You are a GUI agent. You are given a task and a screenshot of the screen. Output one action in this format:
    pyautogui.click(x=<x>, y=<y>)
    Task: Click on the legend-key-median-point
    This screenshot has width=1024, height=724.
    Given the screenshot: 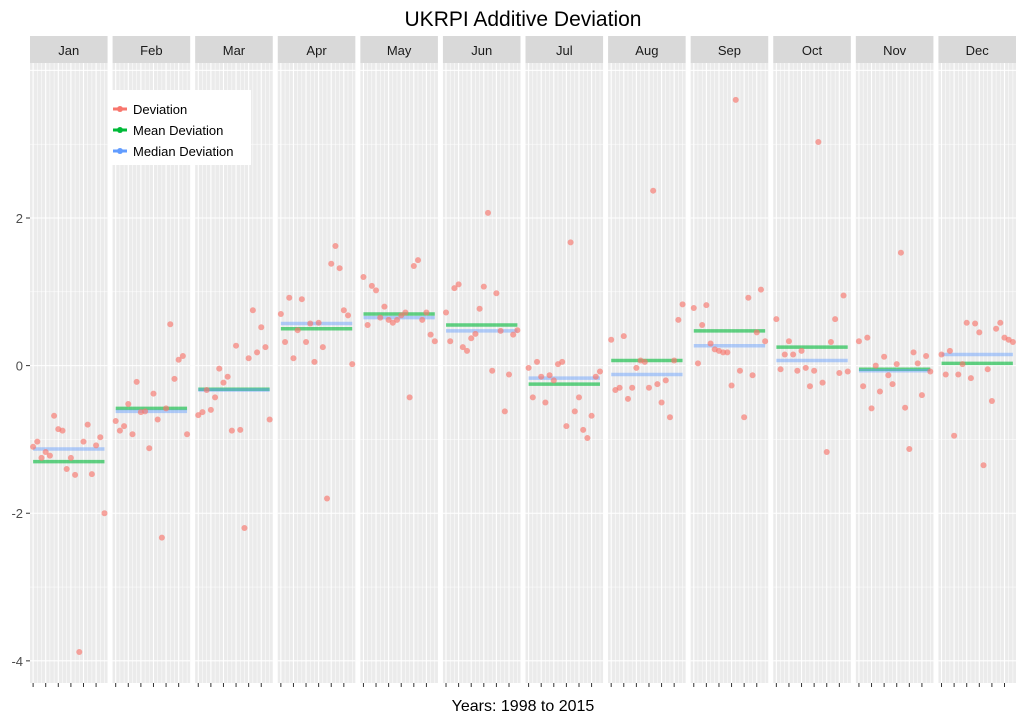 What is the action you would take?
    pyautogui.click(x=120, y=151)
    